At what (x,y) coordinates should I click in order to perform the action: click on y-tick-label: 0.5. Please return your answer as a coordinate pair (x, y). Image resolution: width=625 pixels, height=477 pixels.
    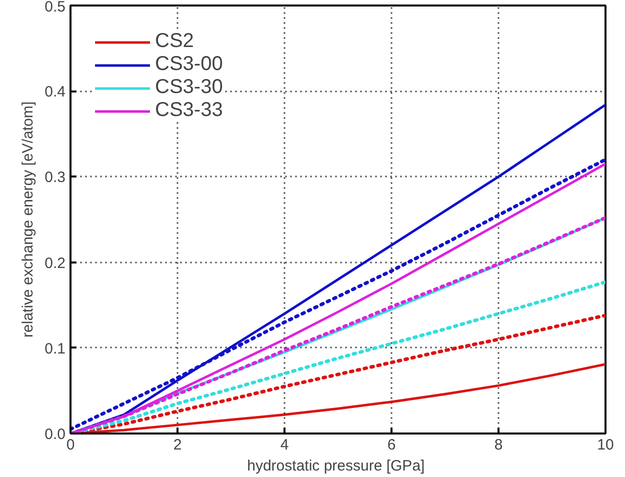
    Looking at the image, I should click on (55, 8).